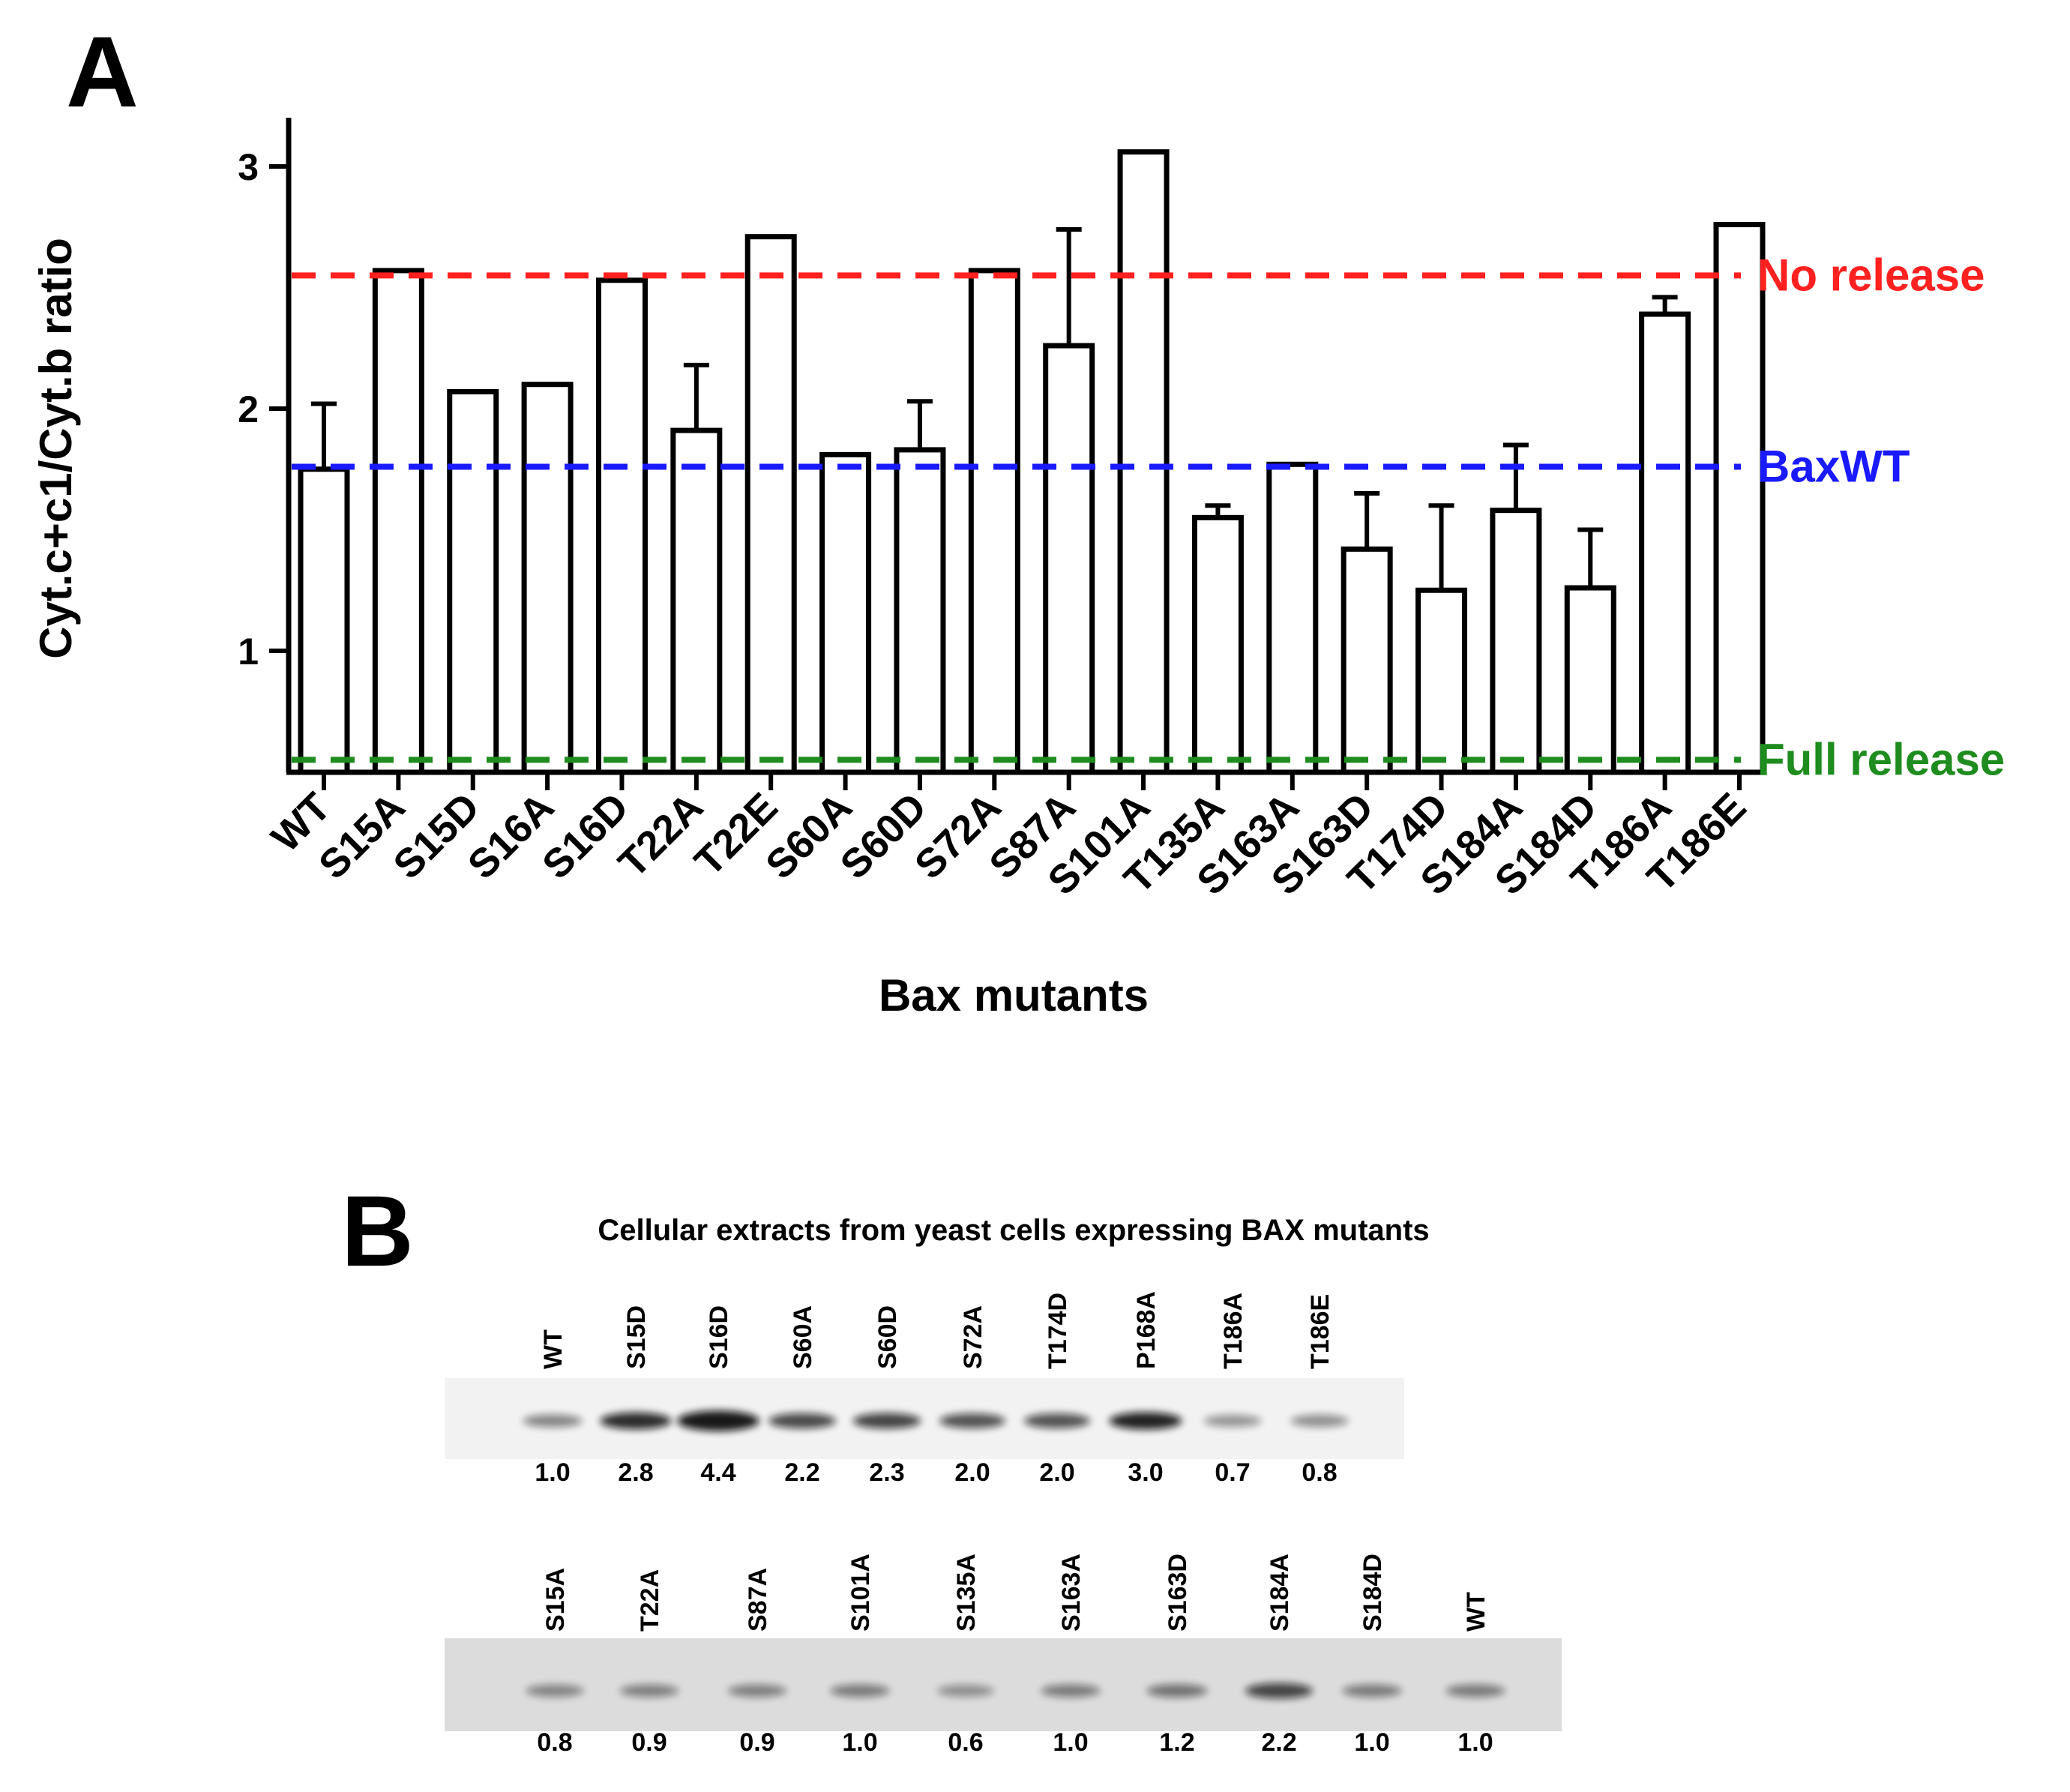  Describe the element at coordinates (809, 836) in the screenshot. I see `x-tick-label: S60A` at that location.